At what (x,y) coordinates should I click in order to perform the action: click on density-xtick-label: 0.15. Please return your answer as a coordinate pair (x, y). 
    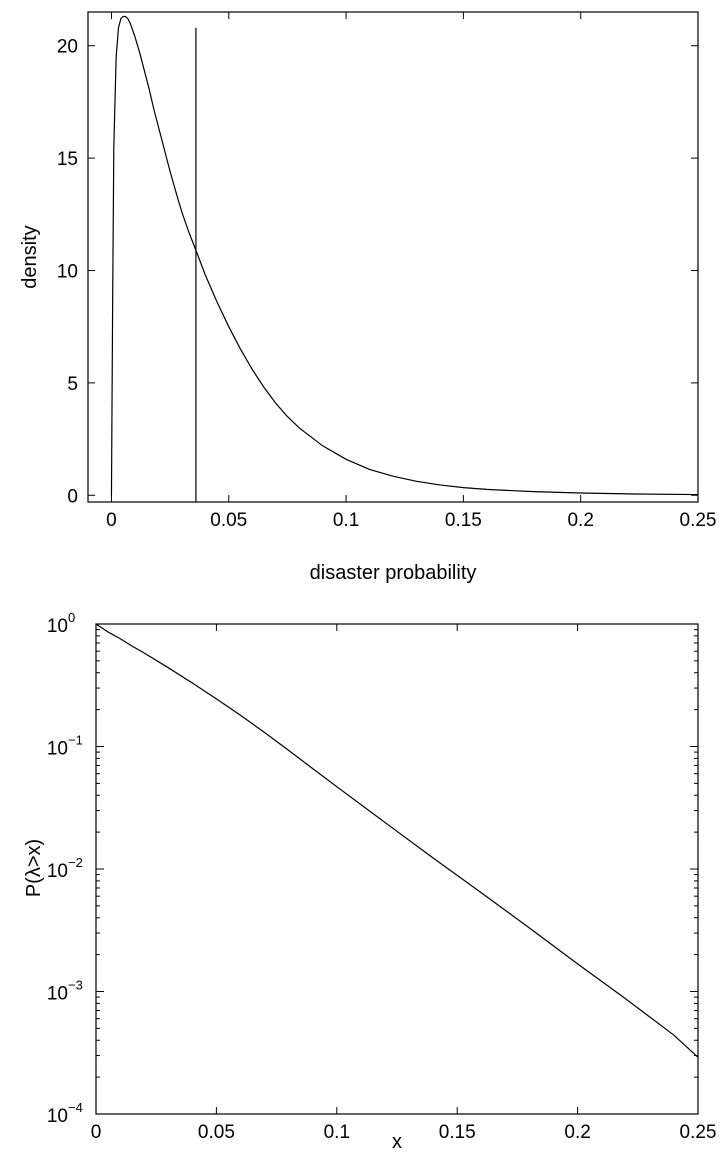
    Looking at the image, I should click on (463, 520).